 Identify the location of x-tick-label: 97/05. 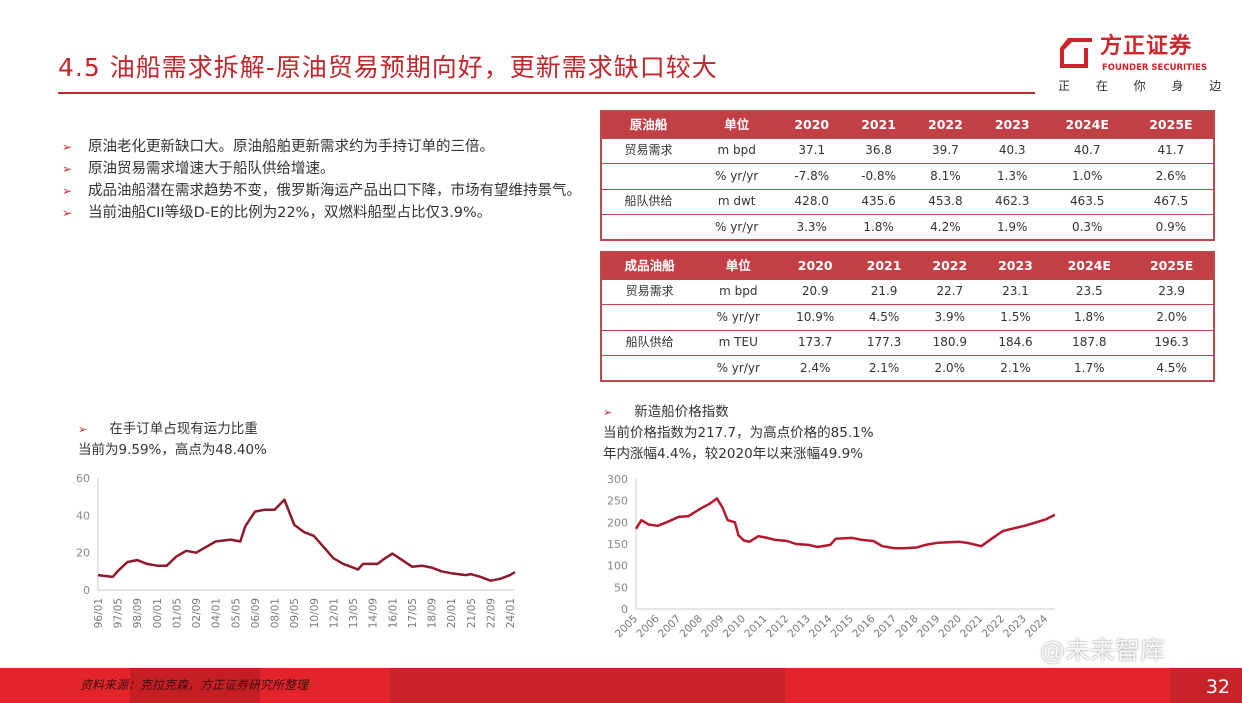
(119, 613).